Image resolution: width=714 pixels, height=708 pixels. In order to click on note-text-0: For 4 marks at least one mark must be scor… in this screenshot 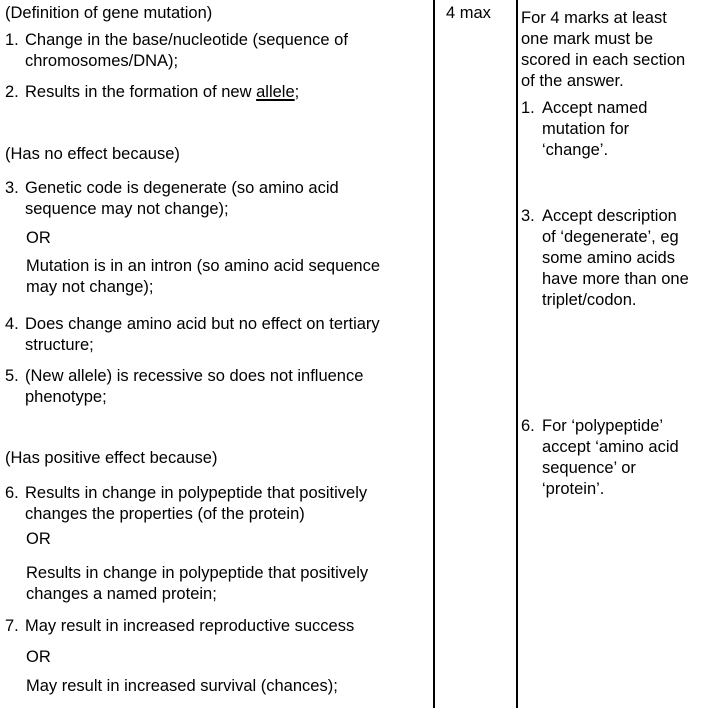, I will do `click(603, 50)`.